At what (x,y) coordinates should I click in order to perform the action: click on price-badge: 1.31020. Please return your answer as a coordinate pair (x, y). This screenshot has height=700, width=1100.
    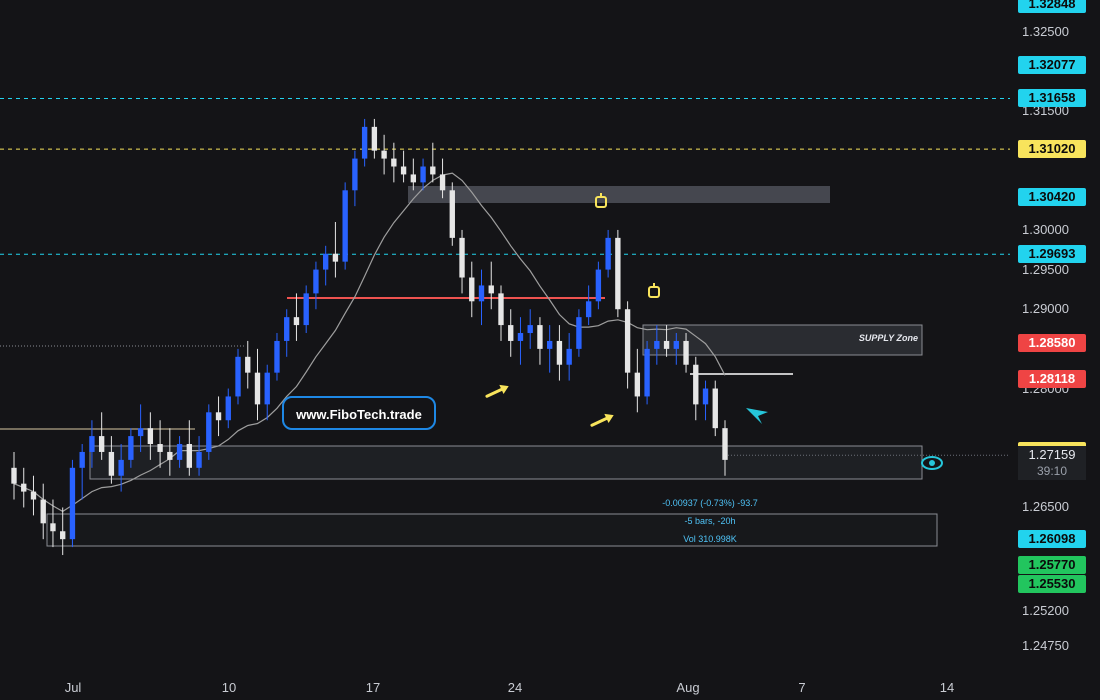
    Looking at the image, I should click on (1052, 149).